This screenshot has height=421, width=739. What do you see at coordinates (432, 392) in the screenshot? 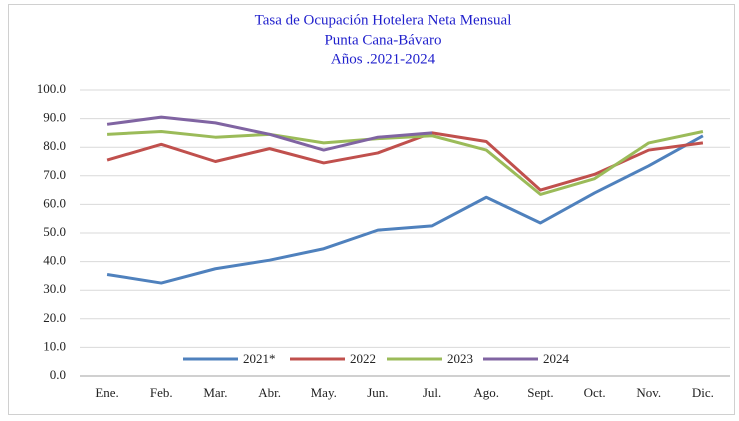
I see `x-tick-label: Jul.` at bounding box center [432, 392].